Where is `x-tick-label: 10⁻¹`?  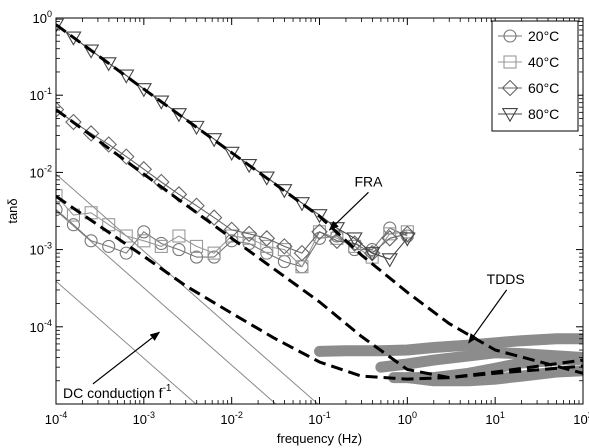
x-tick-label: 10⁻¹ is located at coordinates (319, 418).